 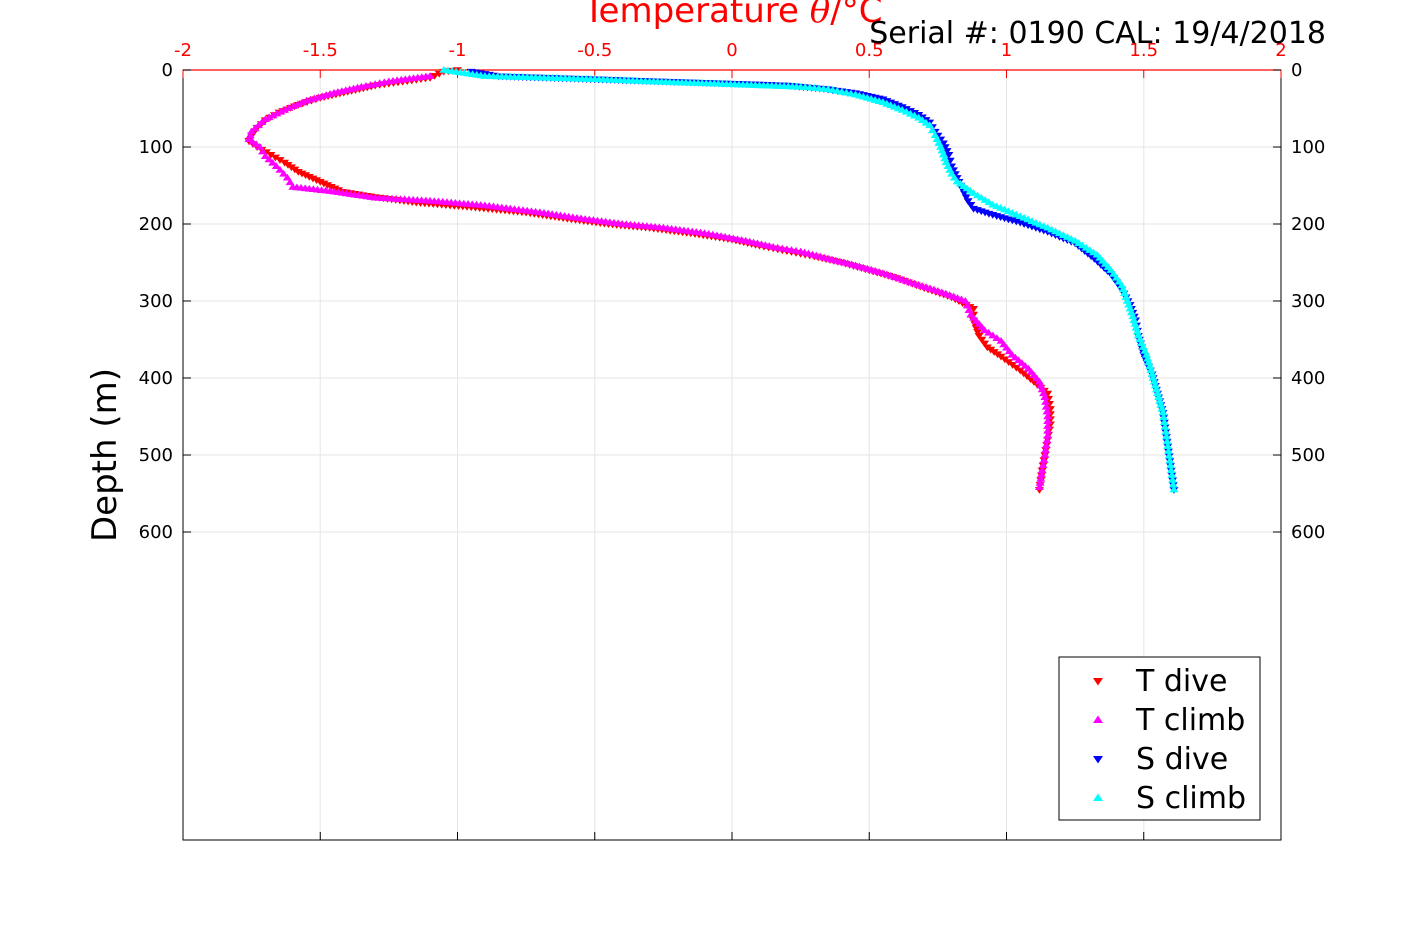 What do you see at coordinates (1308, 378) in the screenshot?
I see `y-tick-label-right: 400` at bounding box center [1308, 378].